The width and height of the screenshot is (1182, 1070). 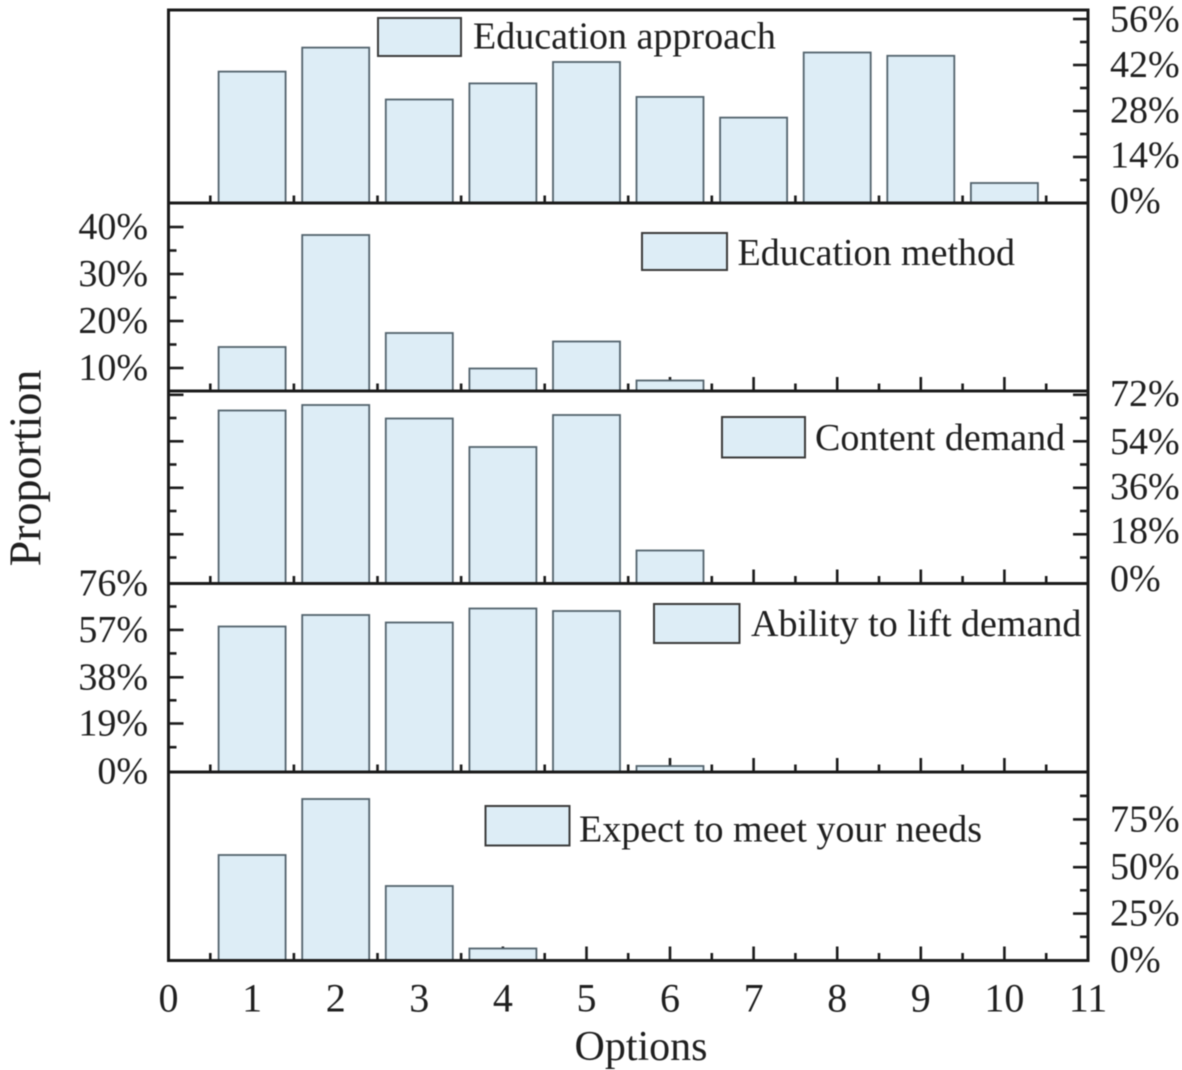 I want to click on svg-text: 56%, so click(x=1145, y=20).